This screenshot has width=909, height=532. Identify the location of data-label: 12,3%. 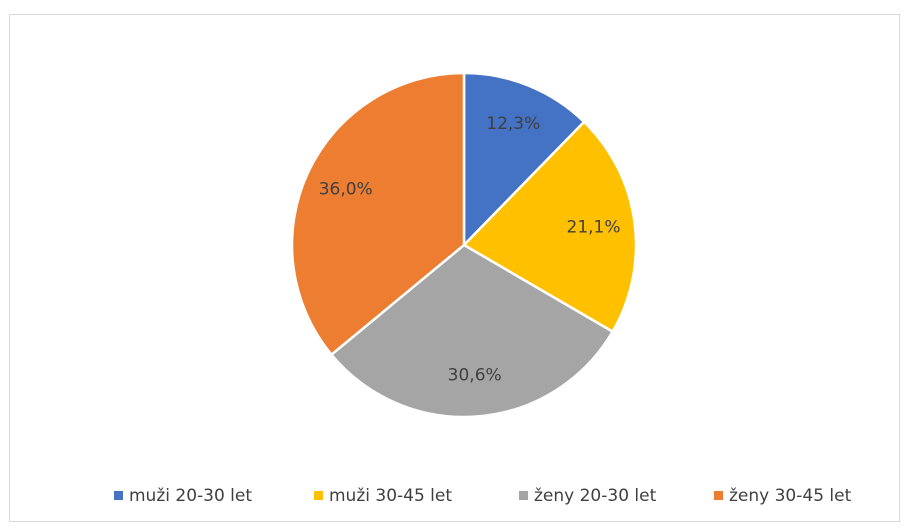
(513, 124).